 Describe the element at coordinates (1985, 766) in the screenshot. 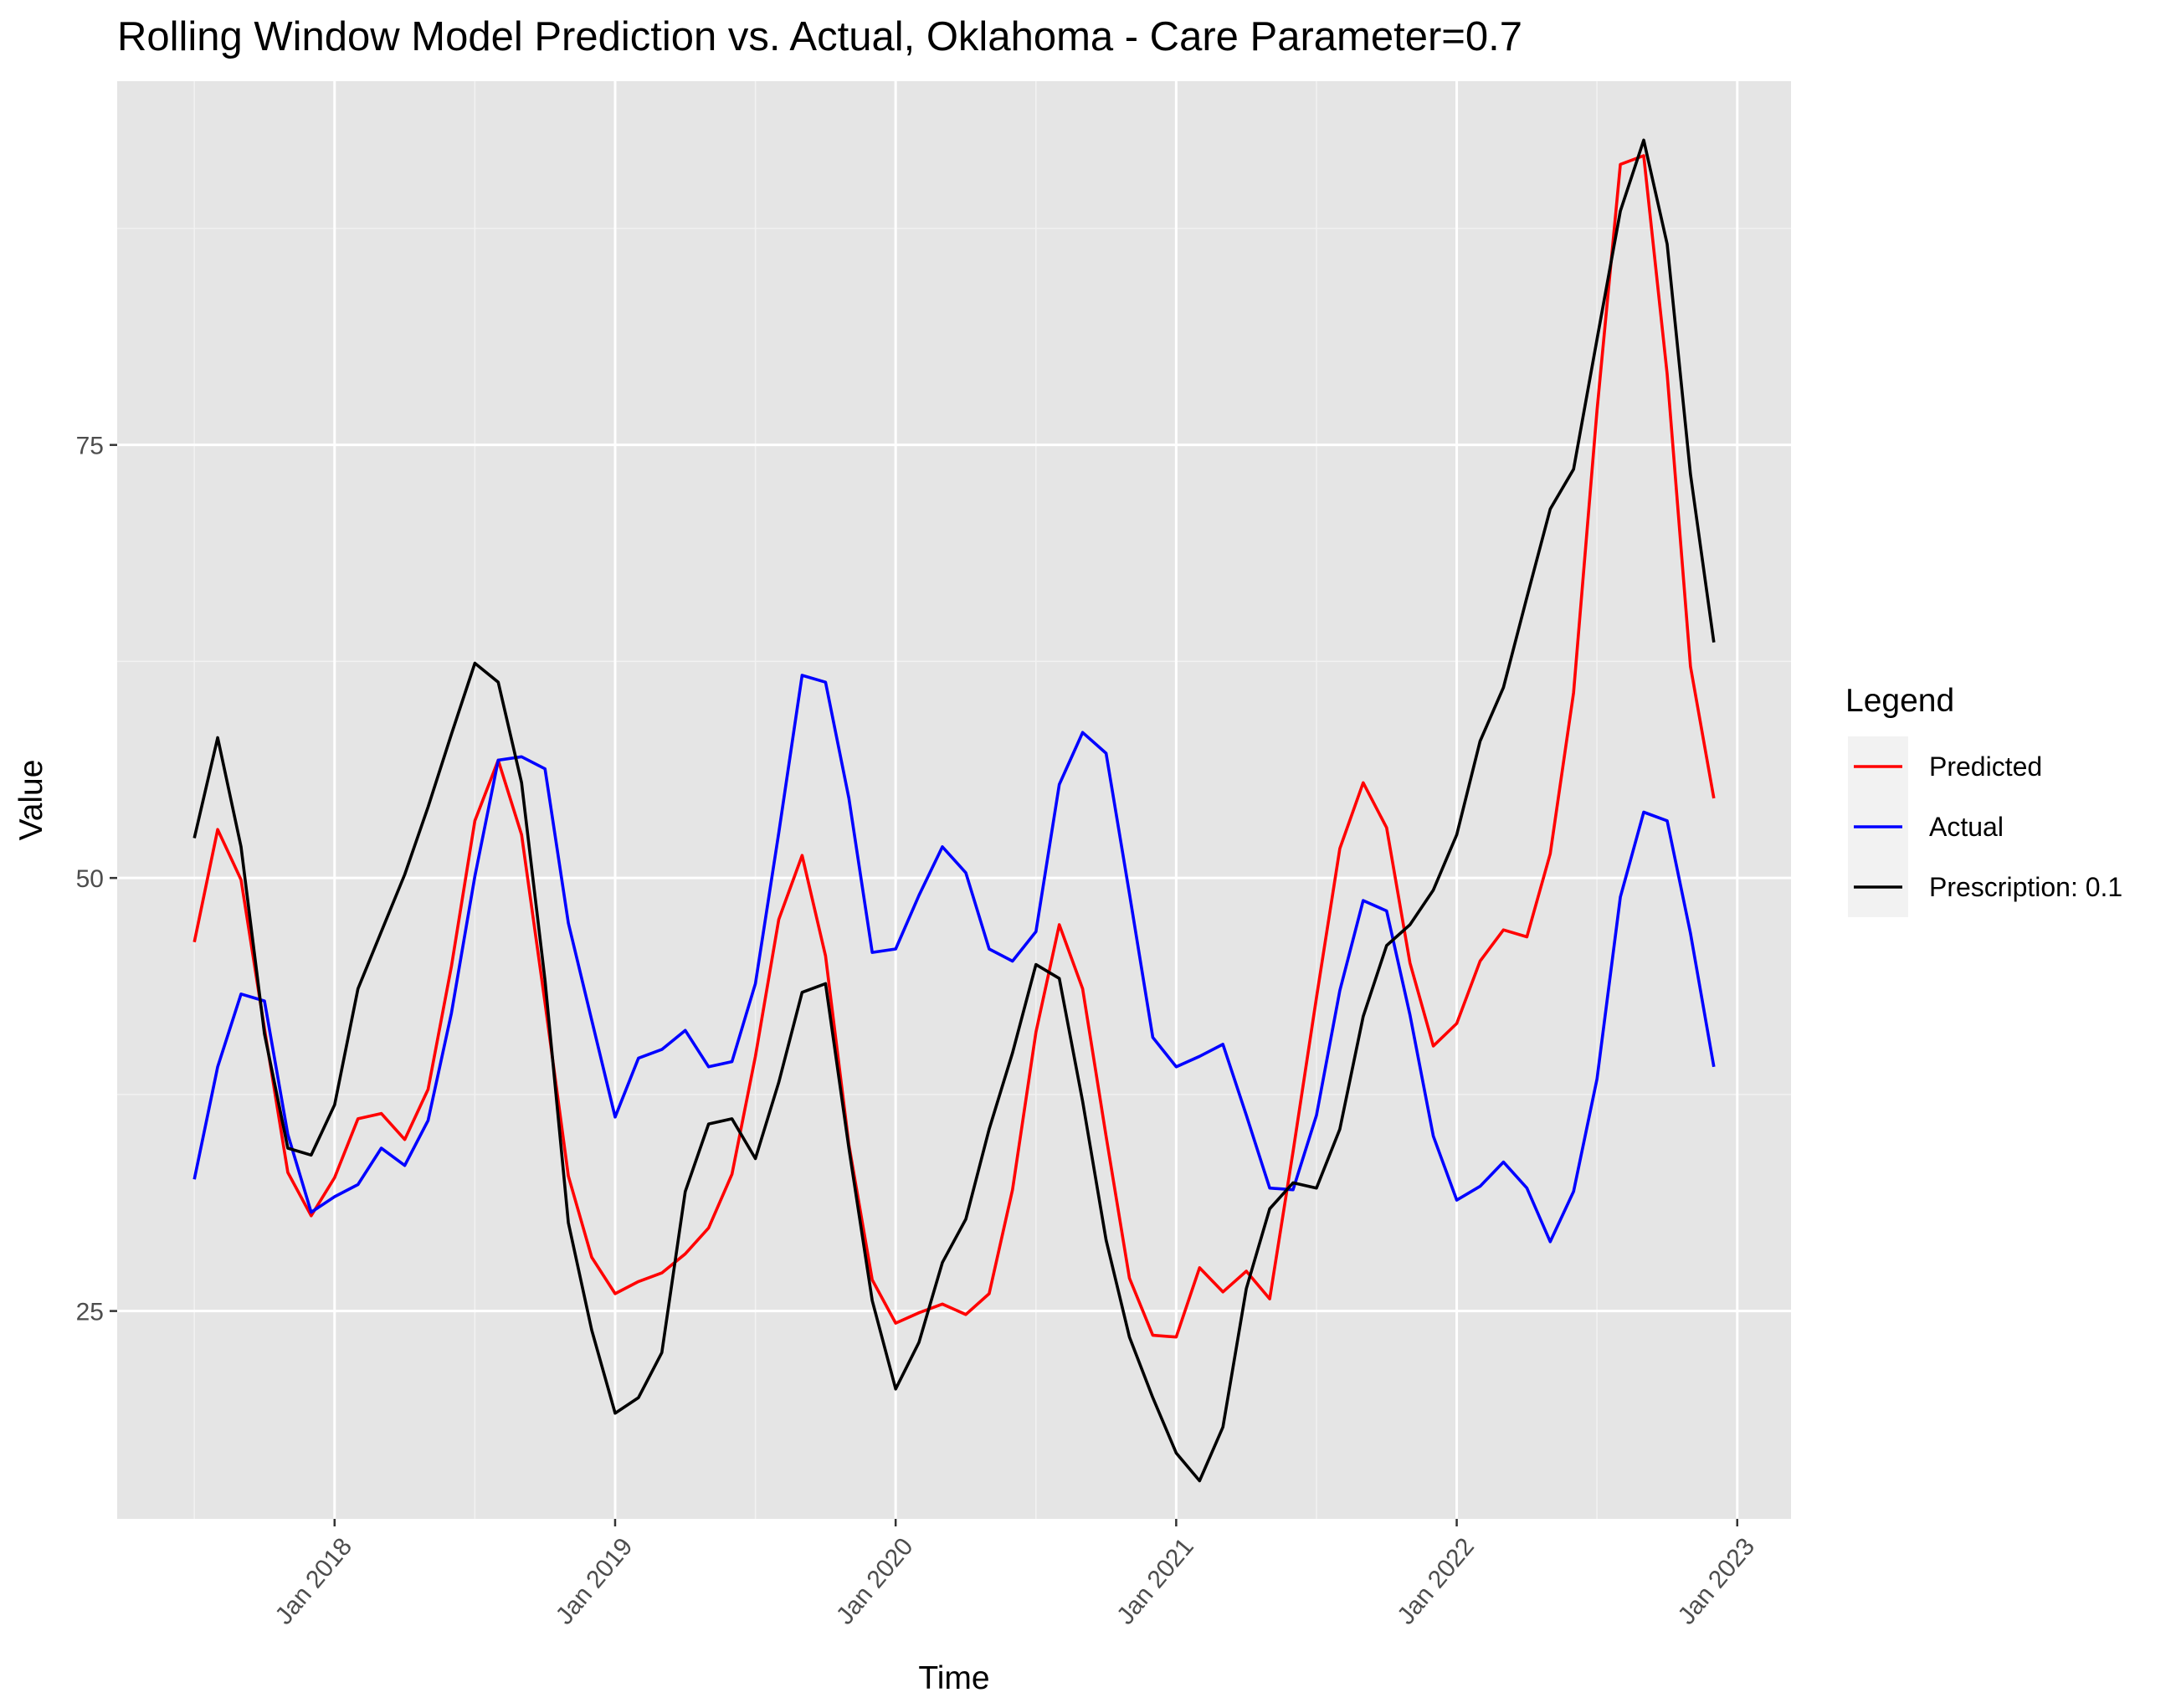

I see `legend-label-1: Predicted` at that location.